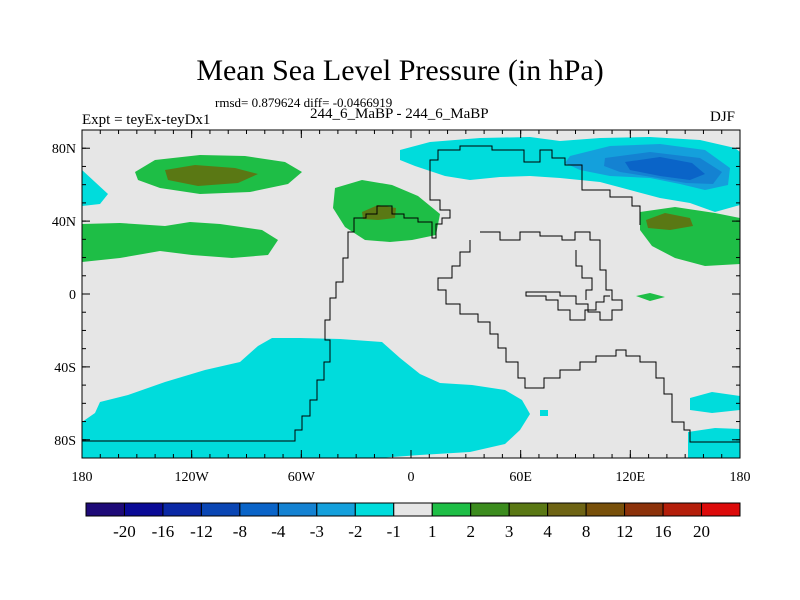 The width and height of the screenshot is (800, 600). What do you see at coordinates (64, 149) in the screenshot?
I see `y-tick-label: 80N` at bounding box center [64, 149].